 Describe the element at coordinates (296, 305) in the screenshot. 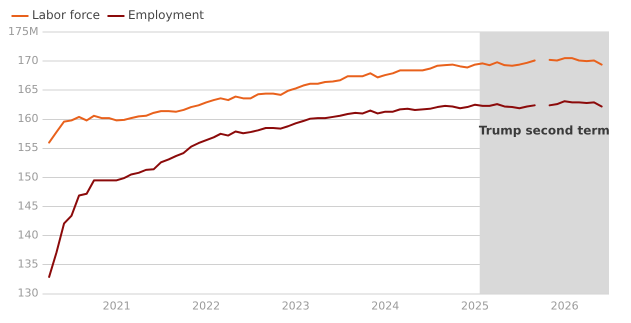

I see `x-tick-label: 2023` at that location.